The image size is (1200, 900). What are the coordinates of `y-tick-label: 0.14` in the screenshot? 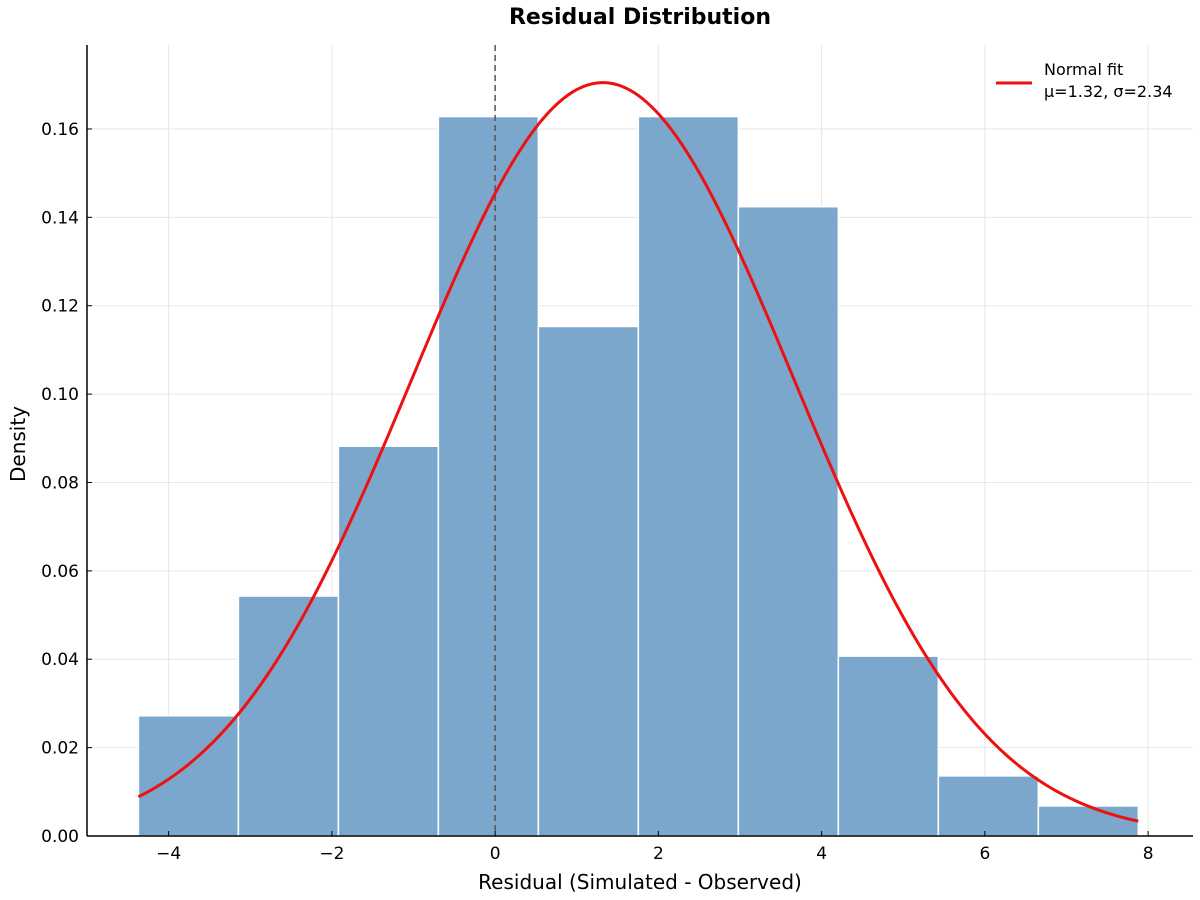 It's located at (60, 218).